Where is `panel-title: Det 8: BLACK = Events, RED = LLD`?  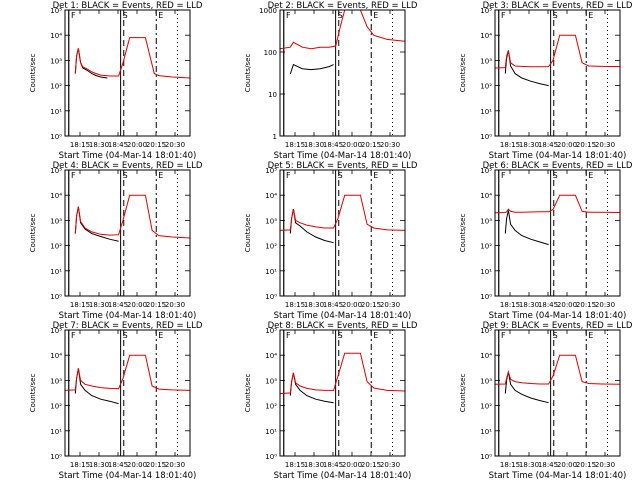
panel-title: Det 8: BLACK = Events, RED = LLD is located at coordinates (343, 326).